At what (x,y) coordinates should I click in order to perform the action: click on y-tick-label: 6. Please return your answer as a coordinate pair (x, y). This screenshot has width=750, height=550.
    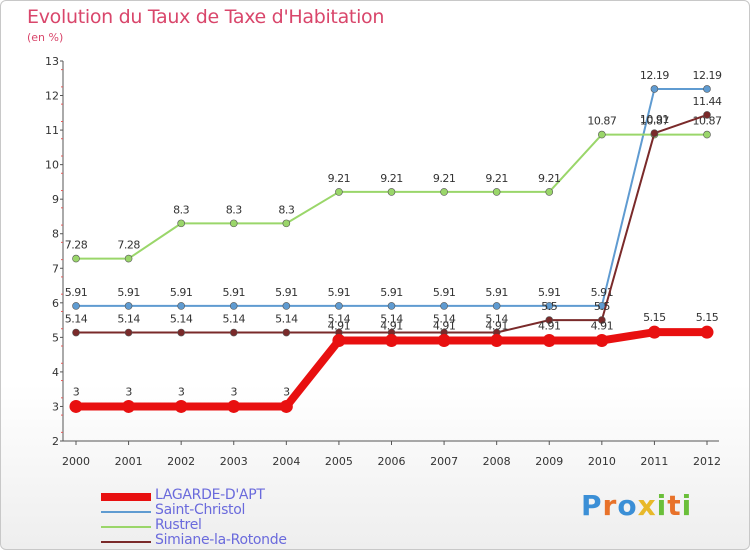
    Looking at the image, I should click on (55, 303).